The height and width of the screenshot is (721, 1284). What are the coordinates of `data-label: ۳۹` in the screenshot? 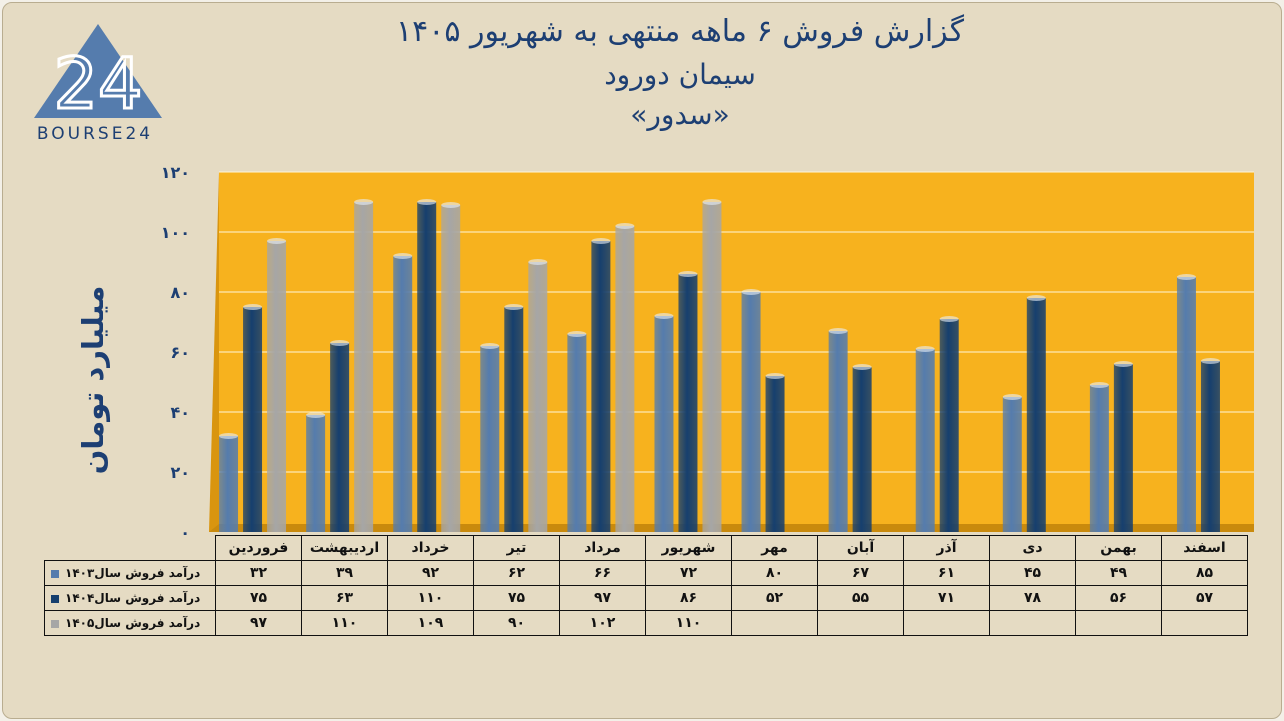 It's located at (344, 573).